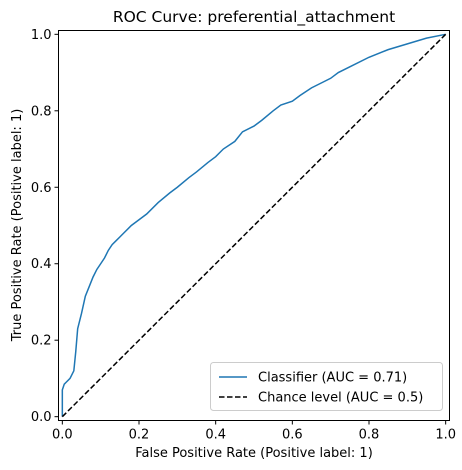 The image size is (462, 470). Describe the element at coordinates (254, 432) in the screenshot. I see `x-axis-ticks: 0.0 0.2 0.4 0.6 0.8 1.0` at that location.